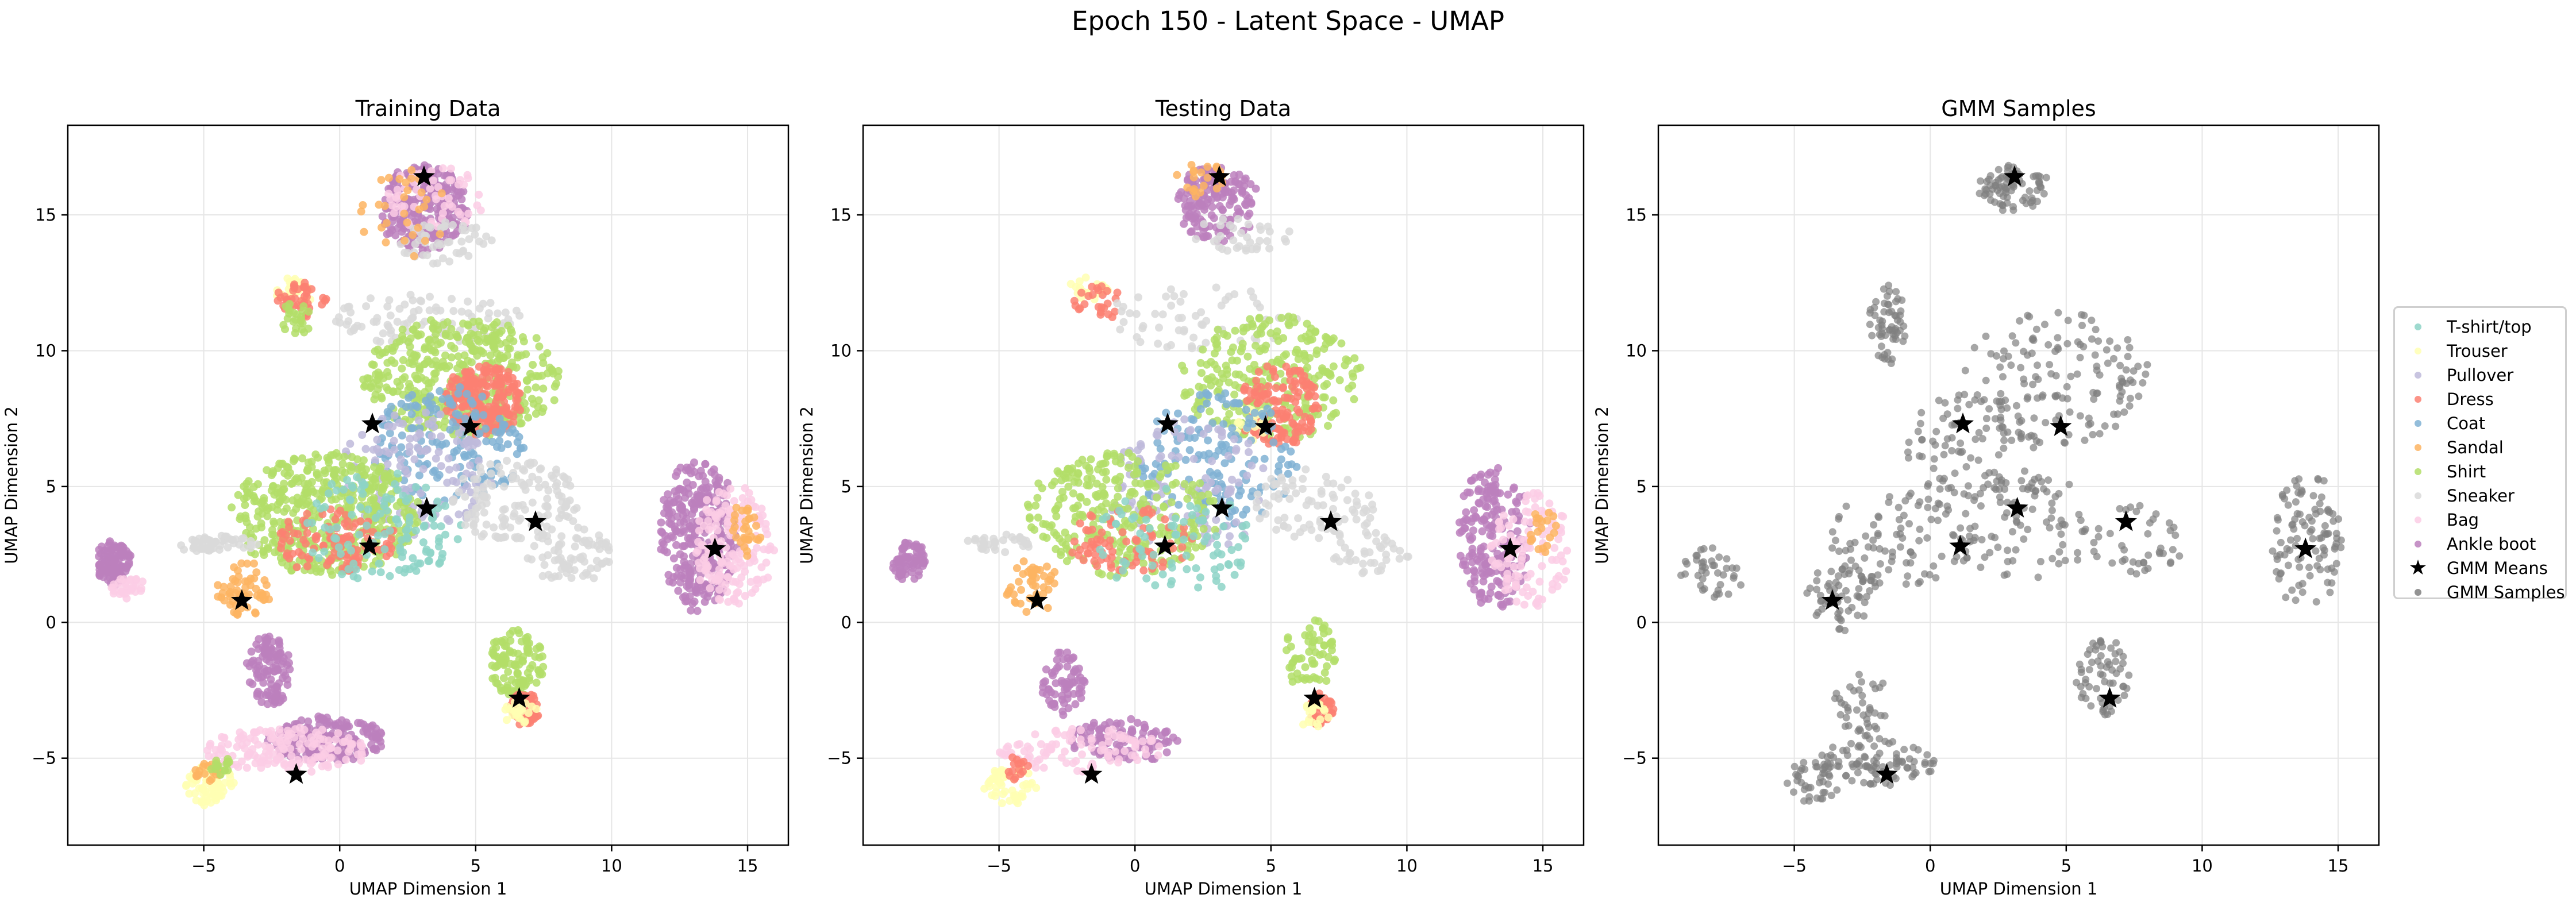 The image size is (2576, 906). I want to click on point-trouser, so click(524, 722).